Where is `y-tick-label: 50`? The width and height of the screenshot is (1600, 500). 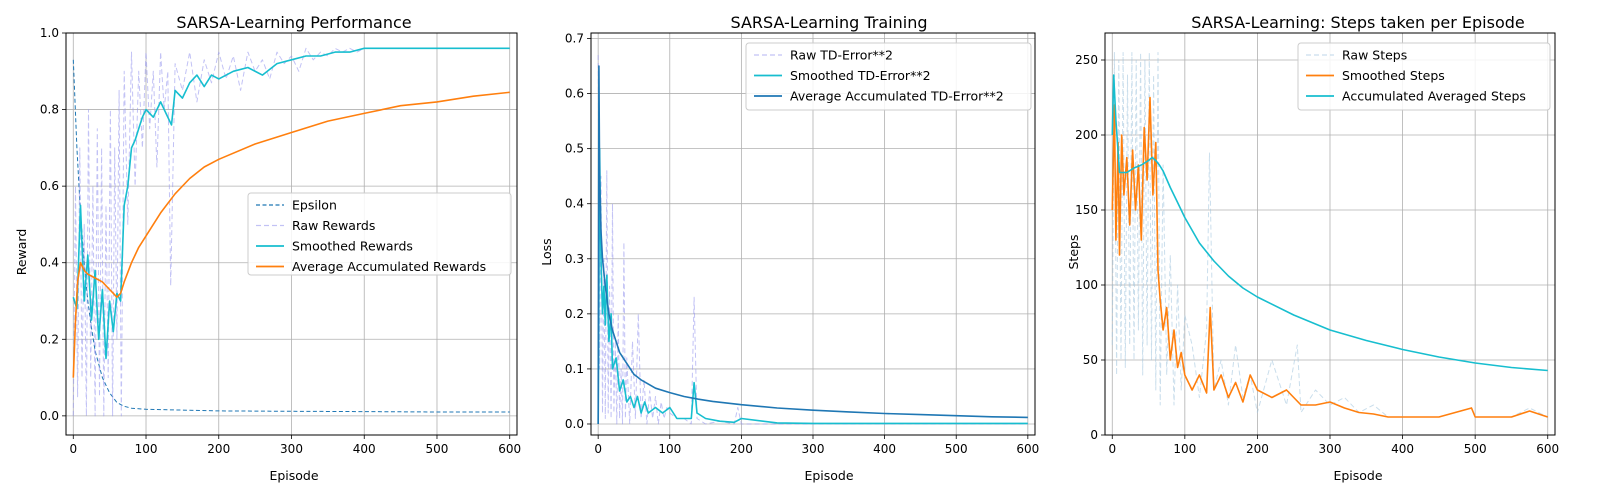
y-tick-label: 50 is located at coordinates (1090, 360).